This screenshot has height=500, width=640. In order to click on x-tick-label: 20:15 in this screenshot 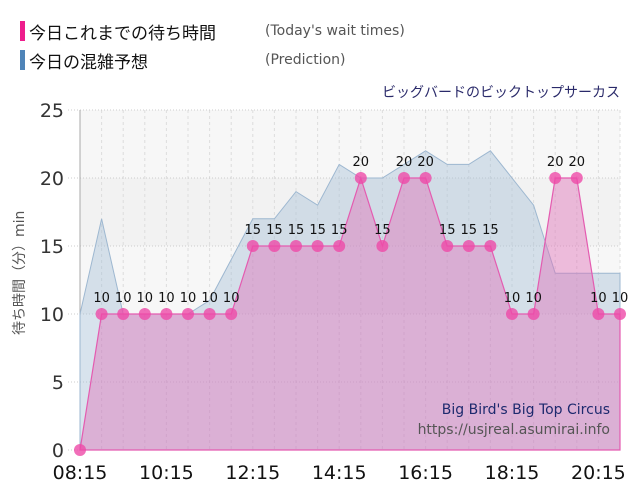, I will do `click(598, 473)`.